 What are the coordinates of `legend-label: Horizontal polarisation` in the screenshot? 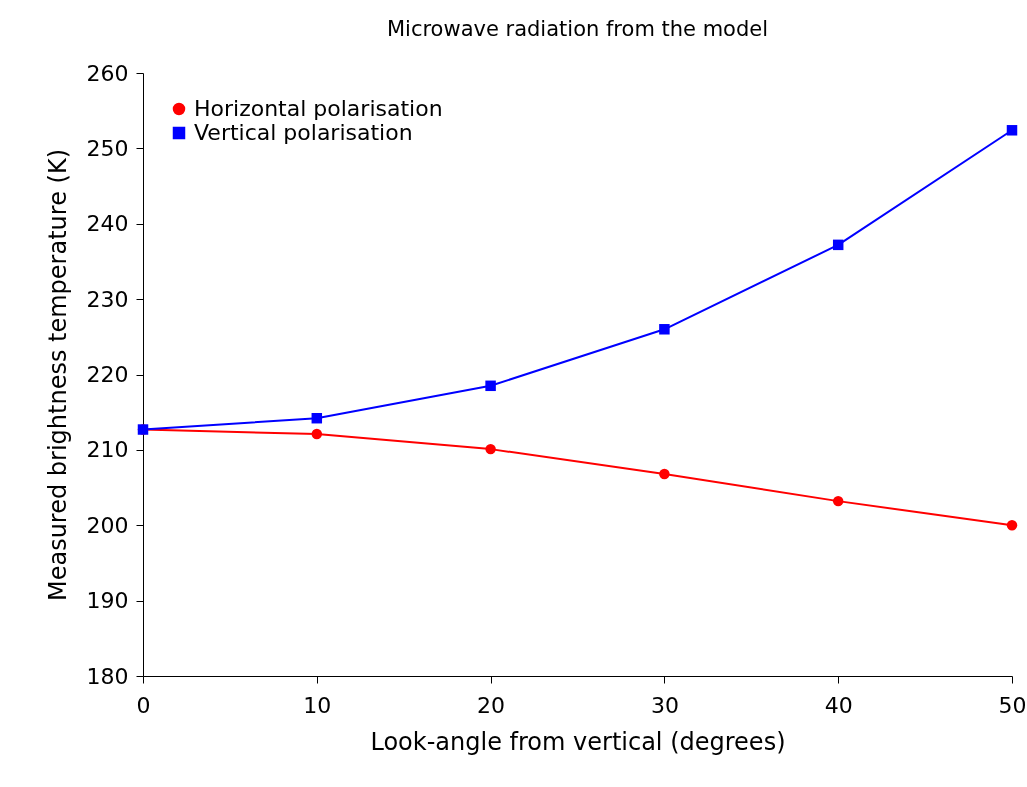 It's located at (318, 108).